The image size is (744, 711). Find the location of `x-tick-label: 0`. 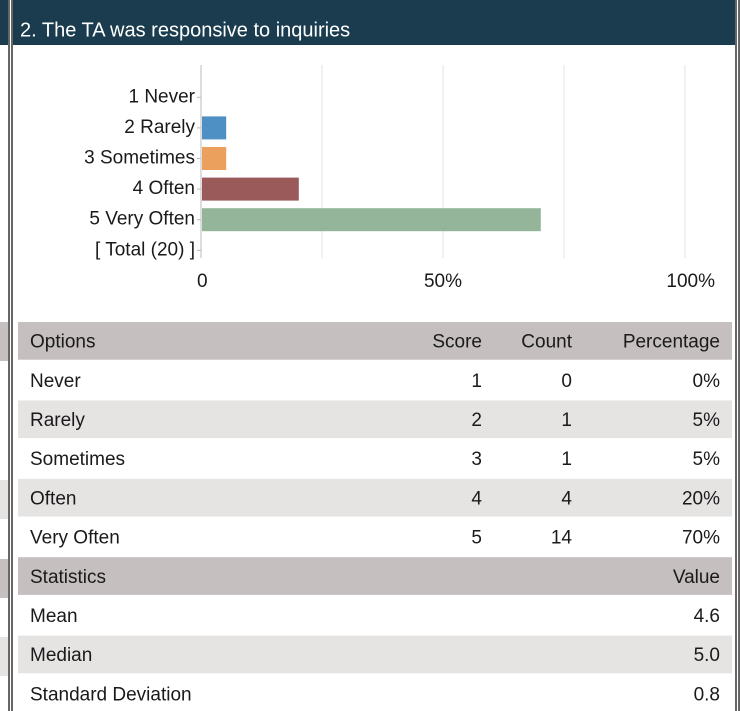

x-tick-label: 0 is located at coordinates (202, 281).